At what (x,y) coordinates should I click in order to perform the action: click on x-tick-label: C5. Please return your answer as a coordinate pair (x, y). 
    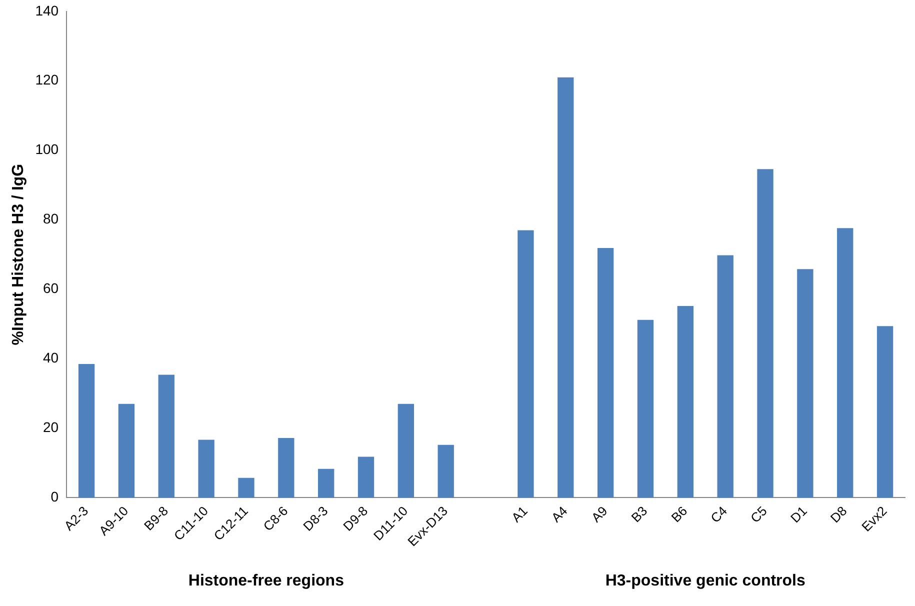
    Looking at the image, I should click on (759, 514).